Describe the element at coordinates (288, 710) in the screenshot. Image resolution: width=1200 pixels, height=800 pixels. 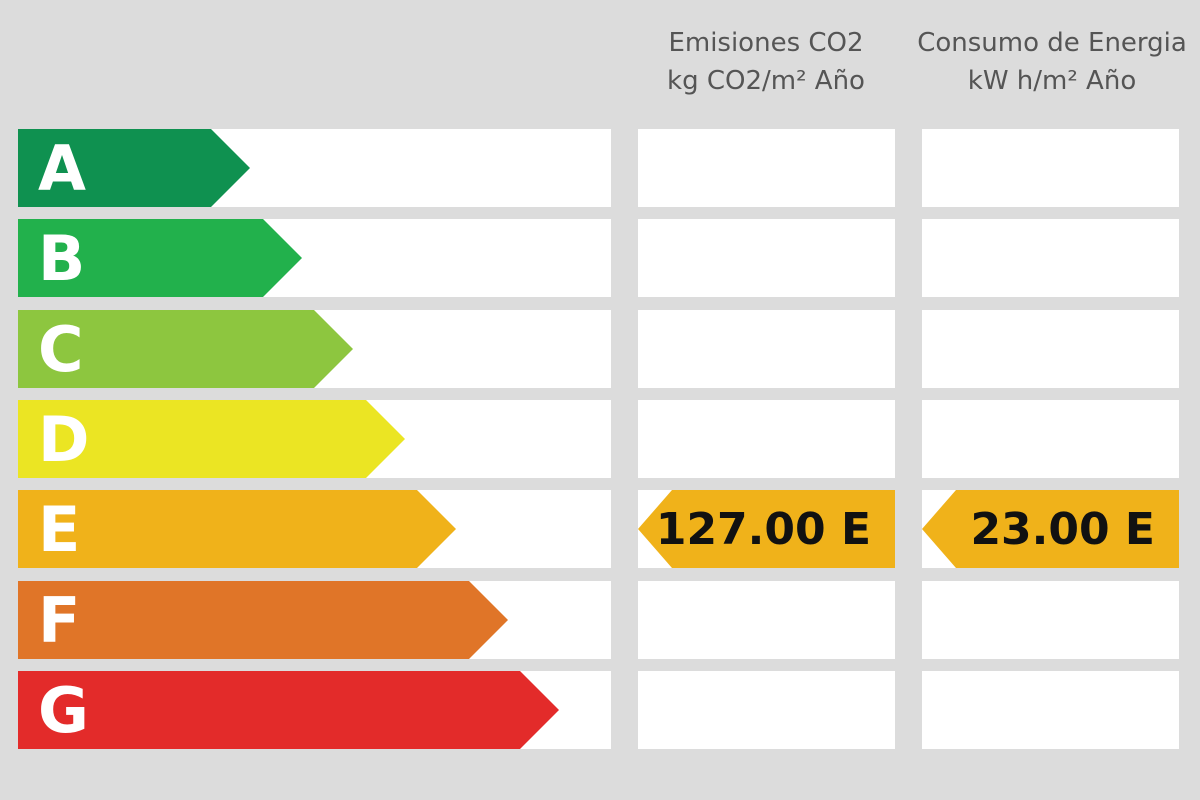
I see `grade-arrow-g: G` at that location.